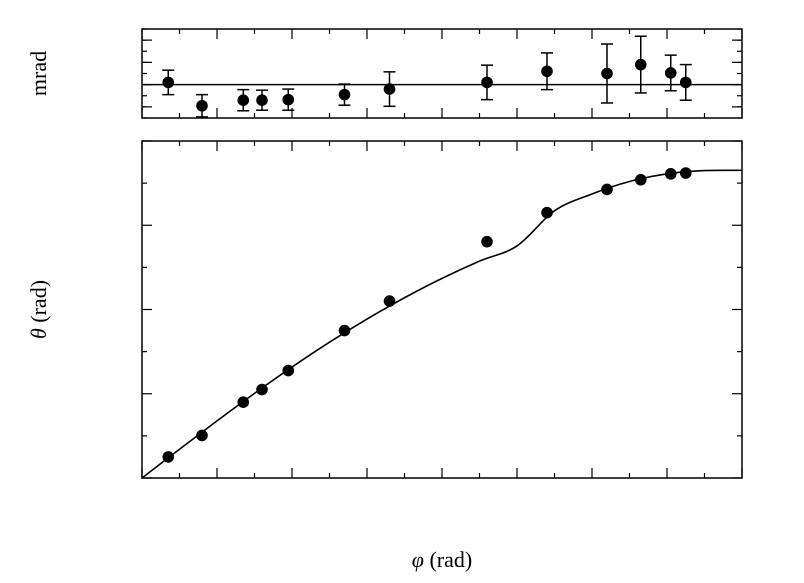 This screenshot has width=804, height=583. I want to click on residual-points, so click(427, 76).